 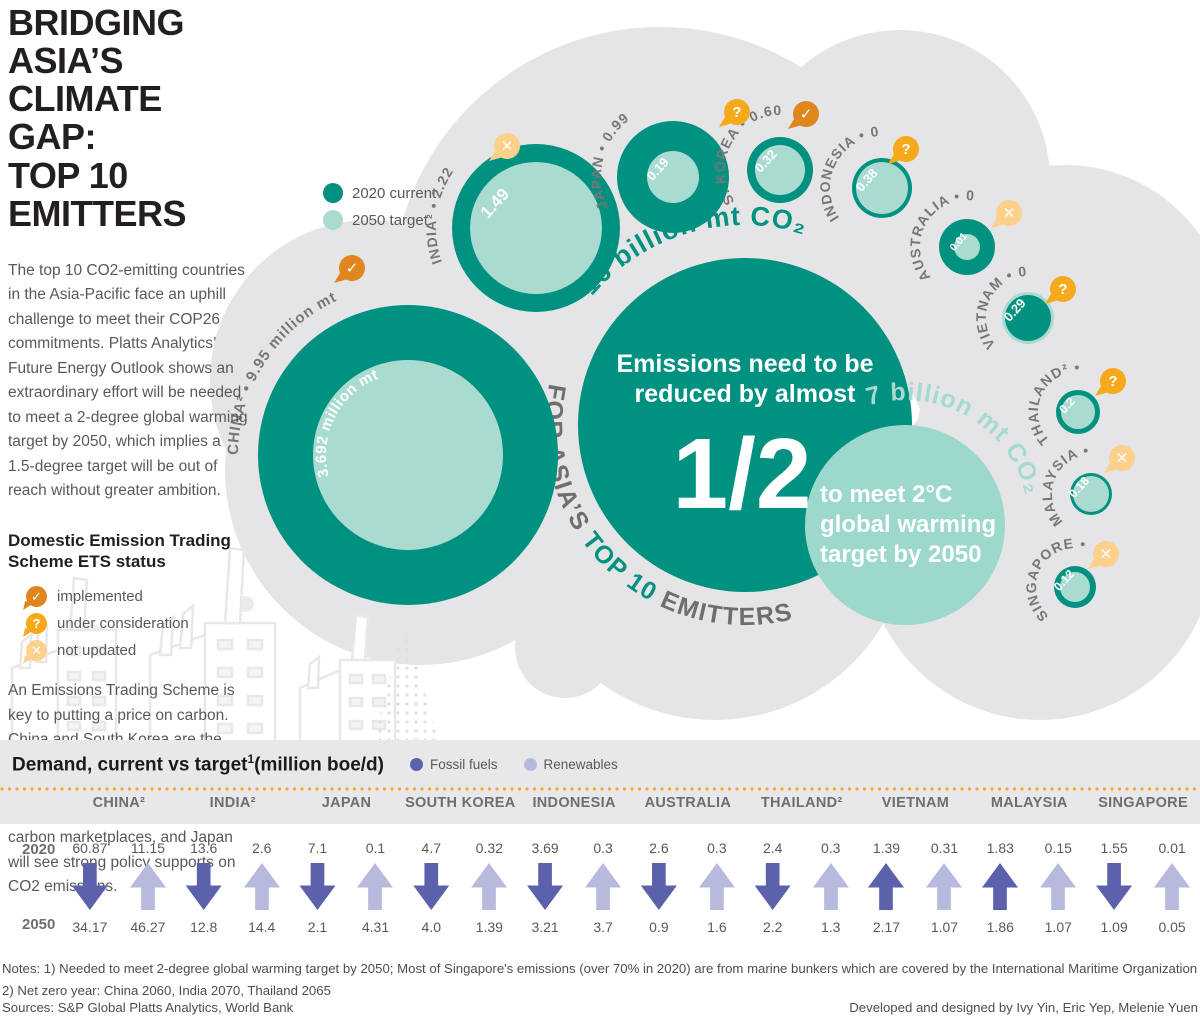 I want to click on thailand-ets-badge-consideration: ?, so click(x=1110, y=382).